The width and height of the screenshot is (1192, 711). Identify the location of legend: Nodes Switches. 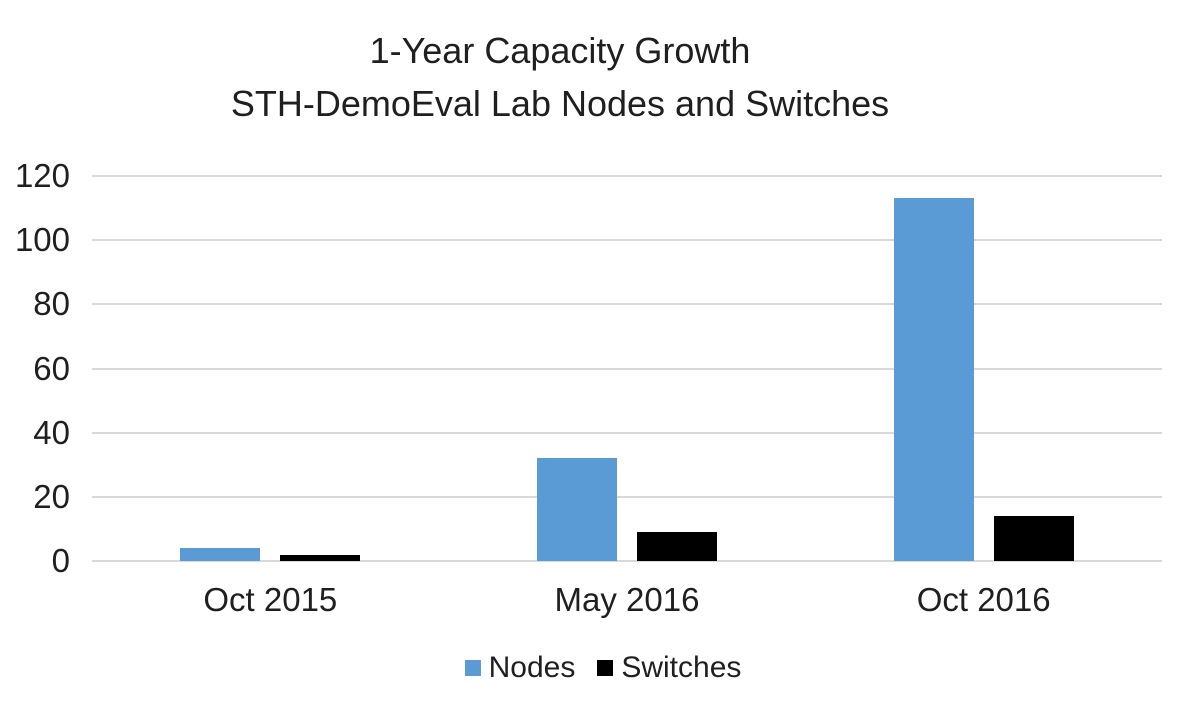
(603, 668).